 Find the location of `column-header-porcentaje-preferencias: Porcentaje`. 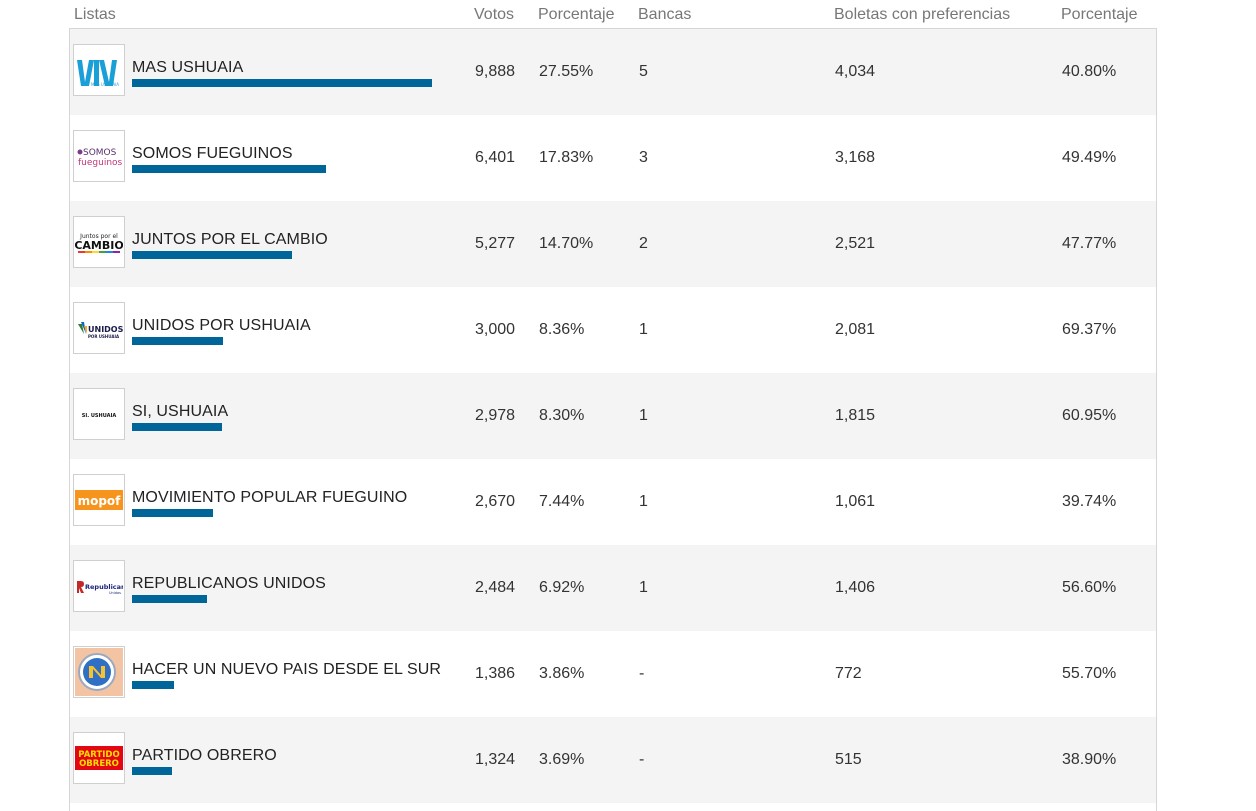

column-header-porcentaje-preferencias: Porcentaje is located at coordinates (1099, 14).